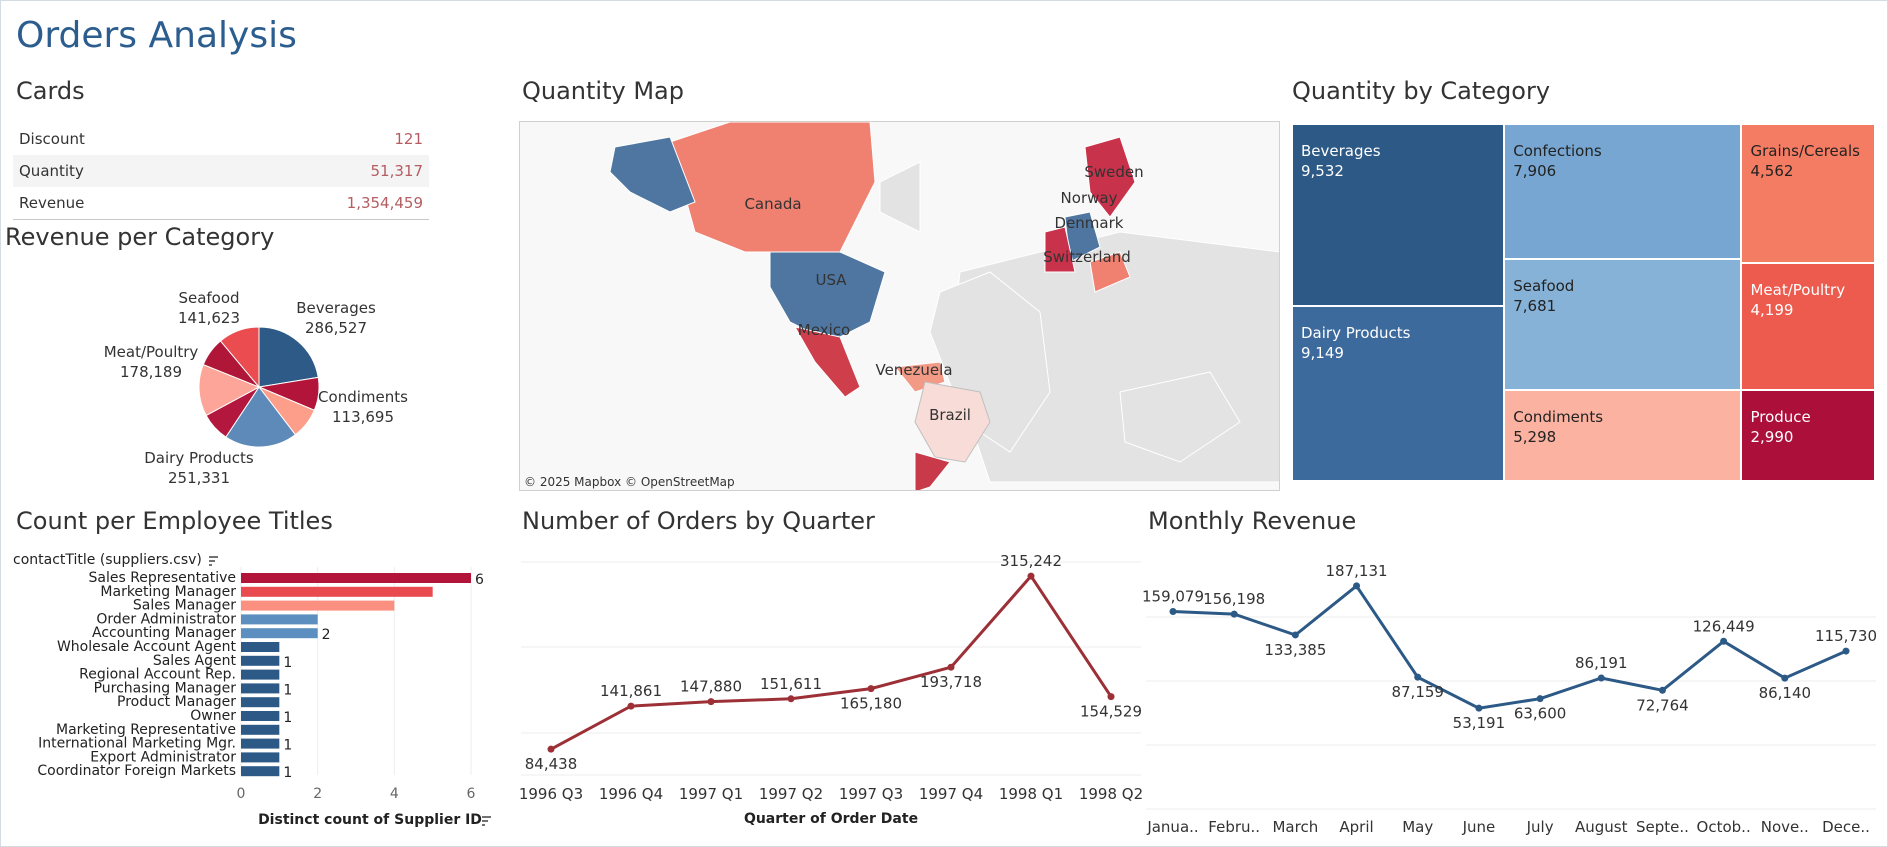  I want to click on map-label-mexico: Mexico, so click(824, 330).